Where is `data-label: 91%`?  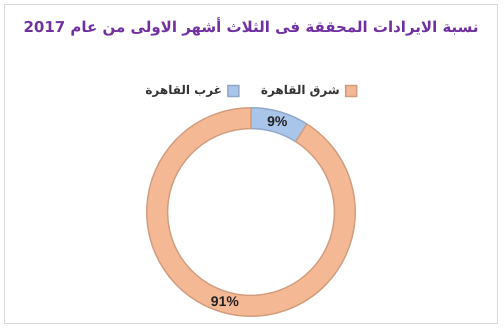 data-label: 91% is located at coordinates (225, 300).